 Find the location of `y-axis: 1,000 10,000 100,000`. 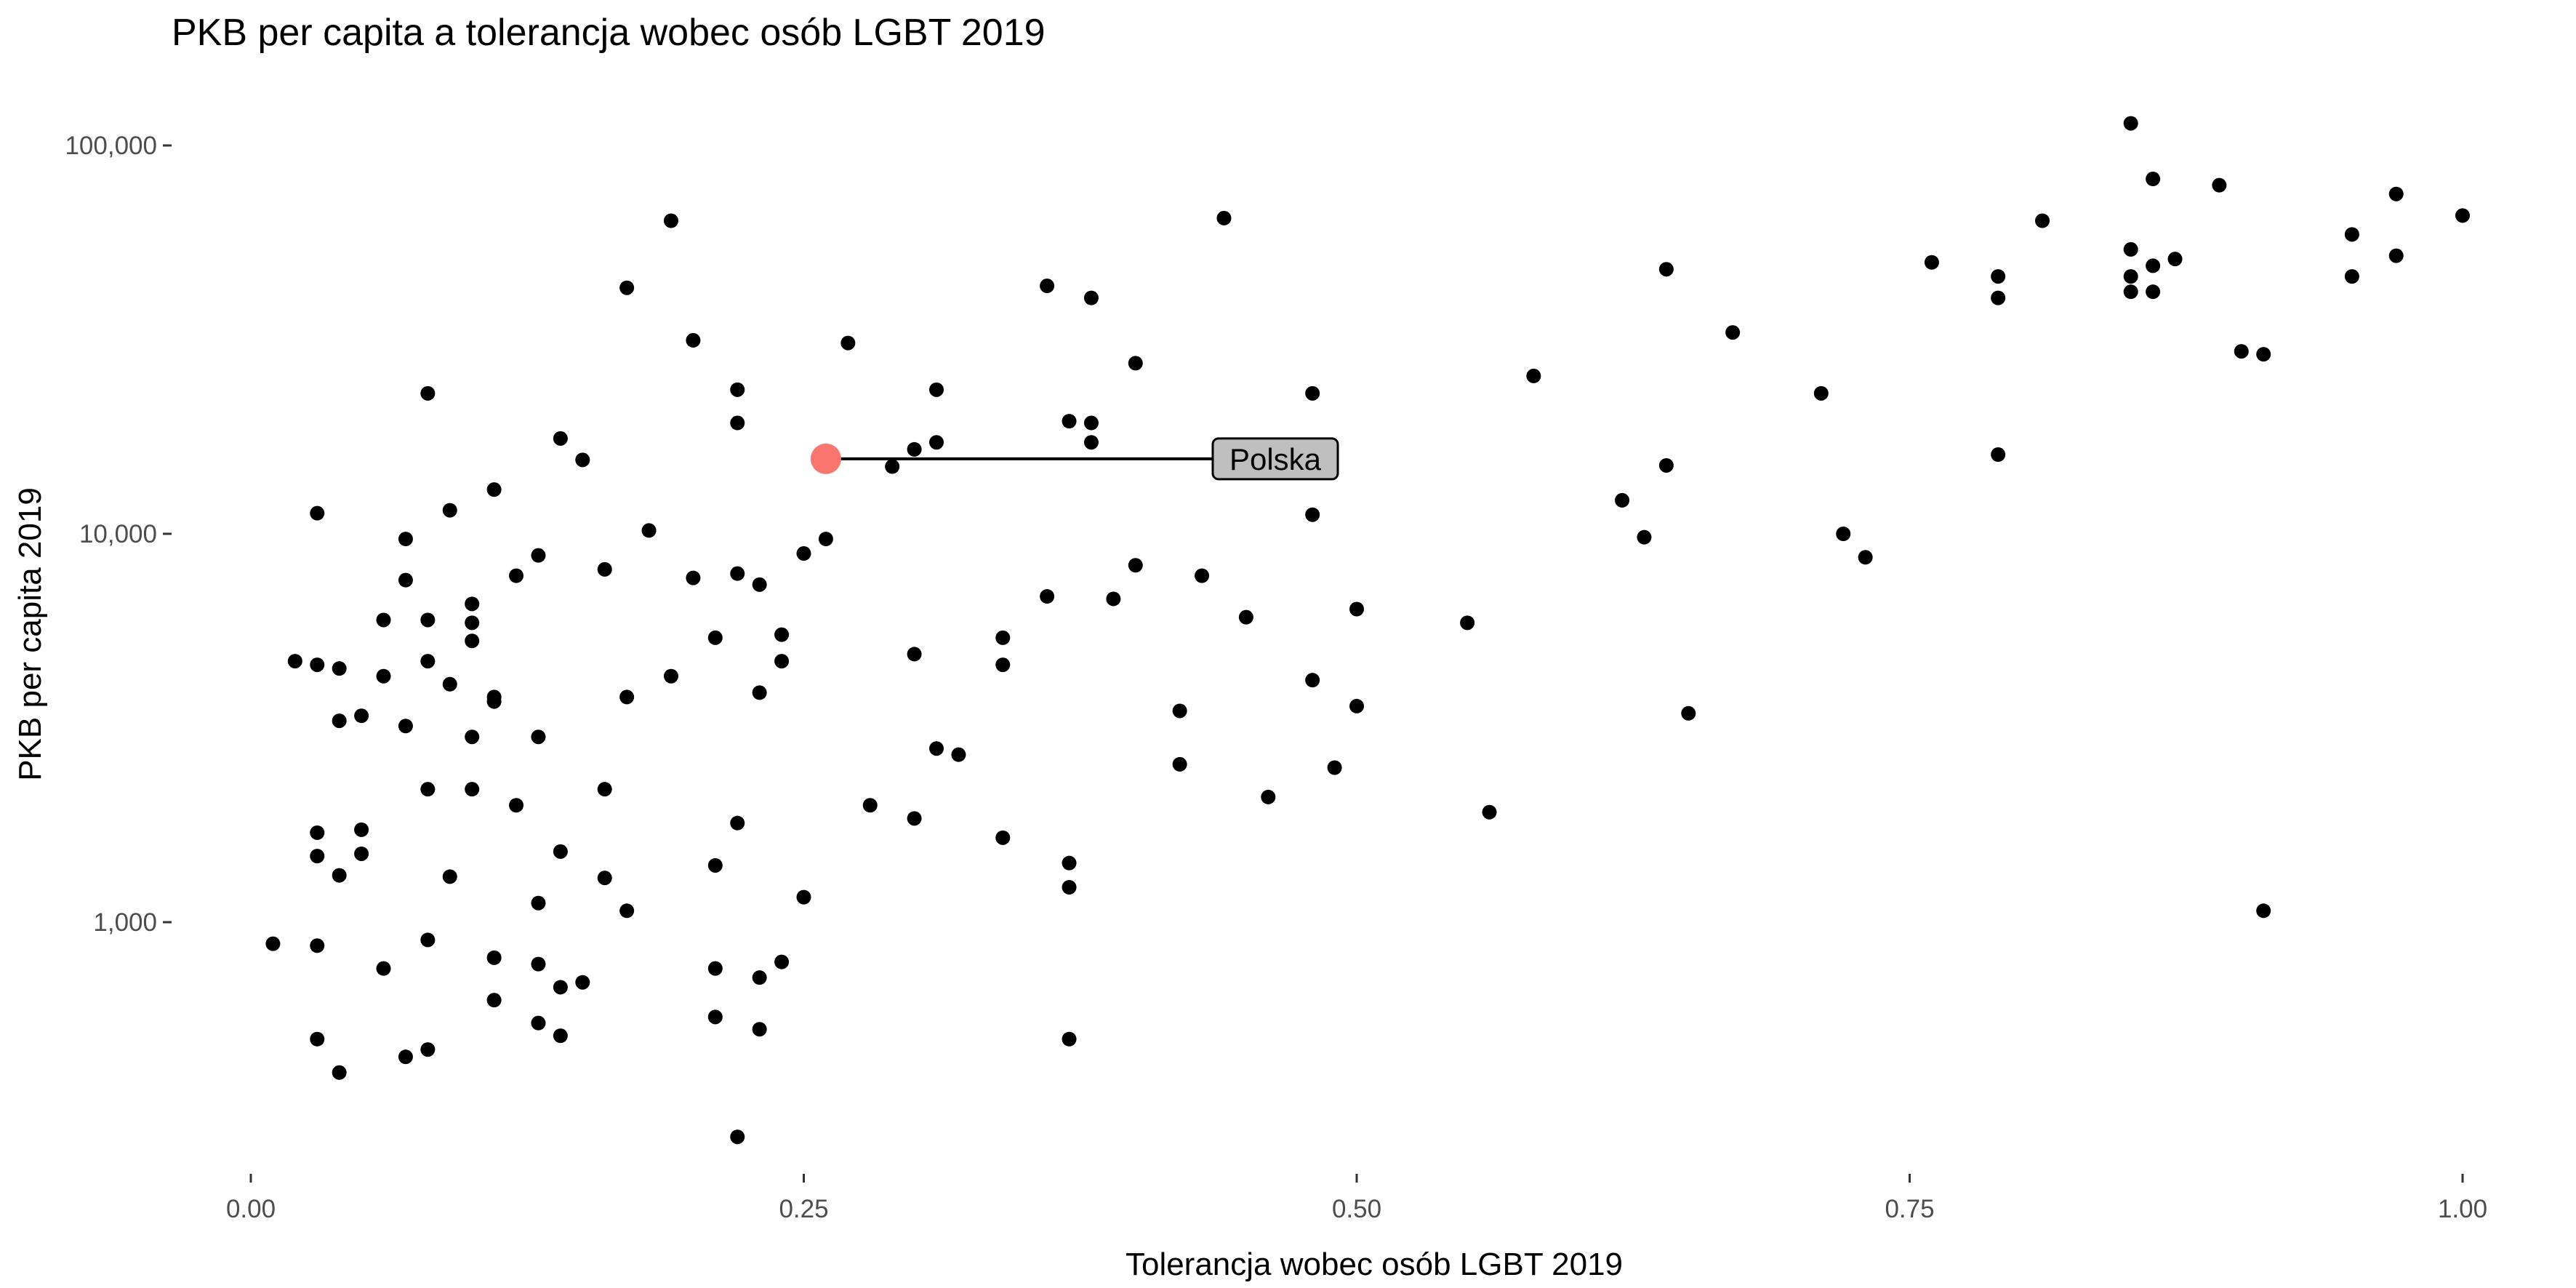

y-axis: 1,000 10,000 100,000 is located at coordinates (119, 534).